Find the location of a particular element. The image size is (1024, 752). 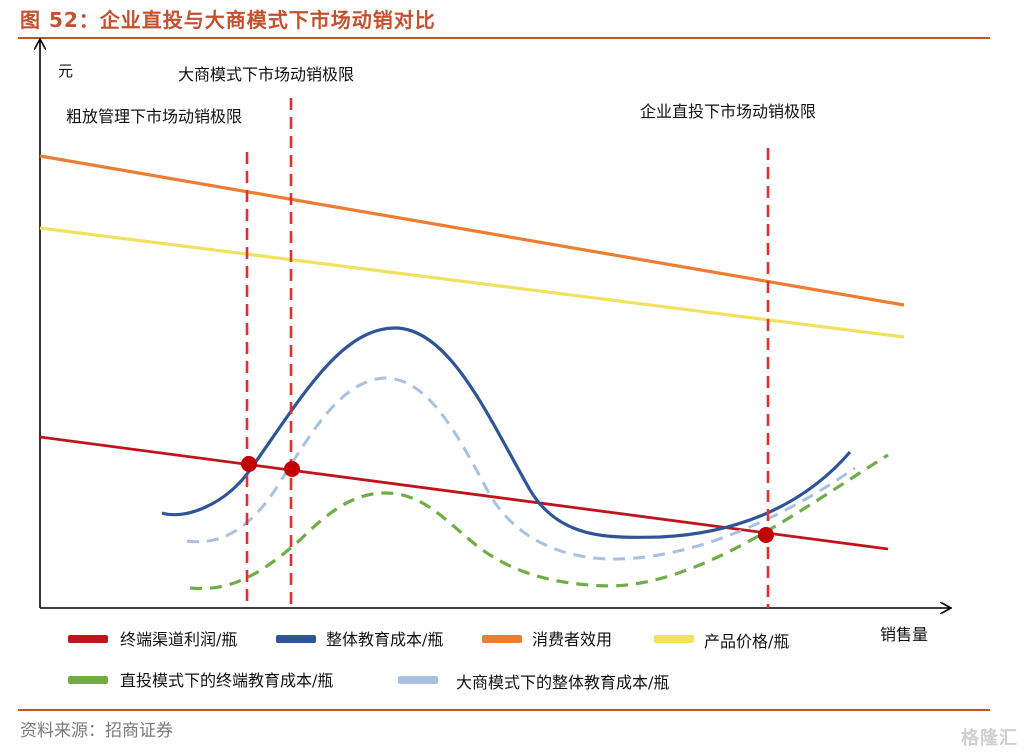

source-divider is located at coordinates (504, 710).